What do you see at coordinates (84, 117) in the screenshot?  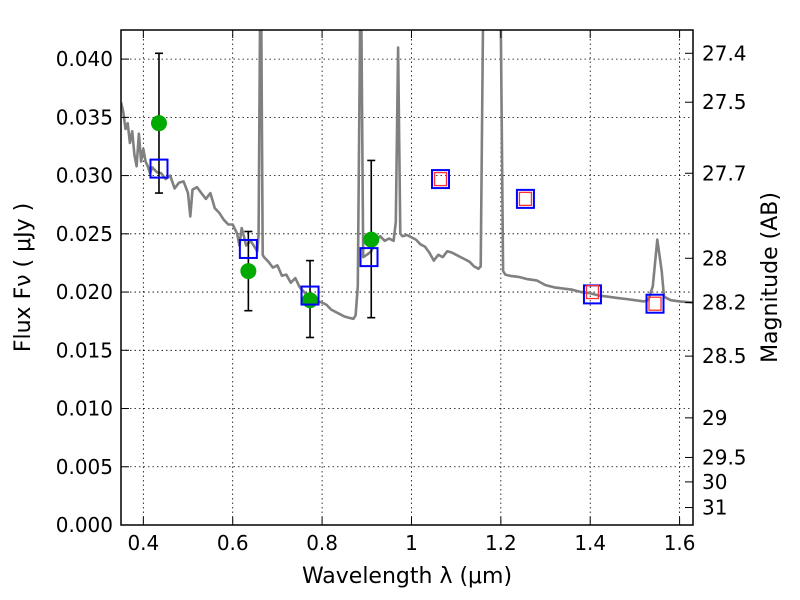 I see `y-tick-label: 0.035` at bounding box center [84, 117].